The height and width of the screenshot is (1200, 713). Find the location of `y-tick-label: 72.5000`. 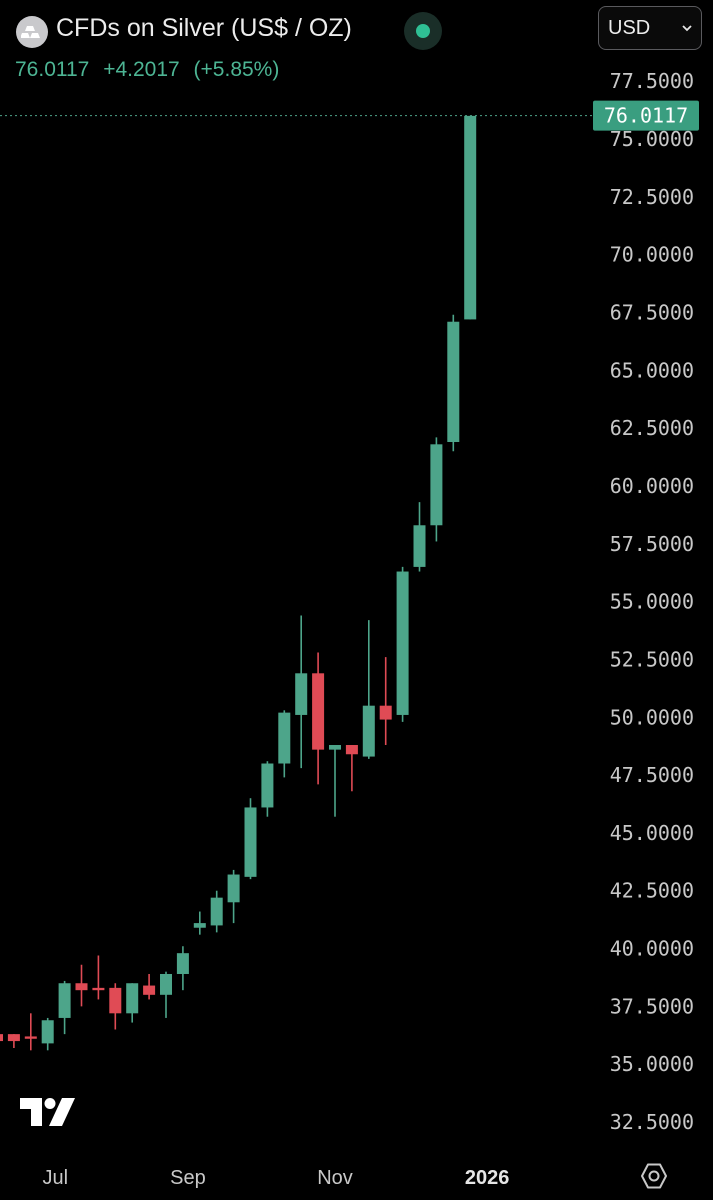

y-tick-label: 72.5000 is located at coordinates (652, 197).